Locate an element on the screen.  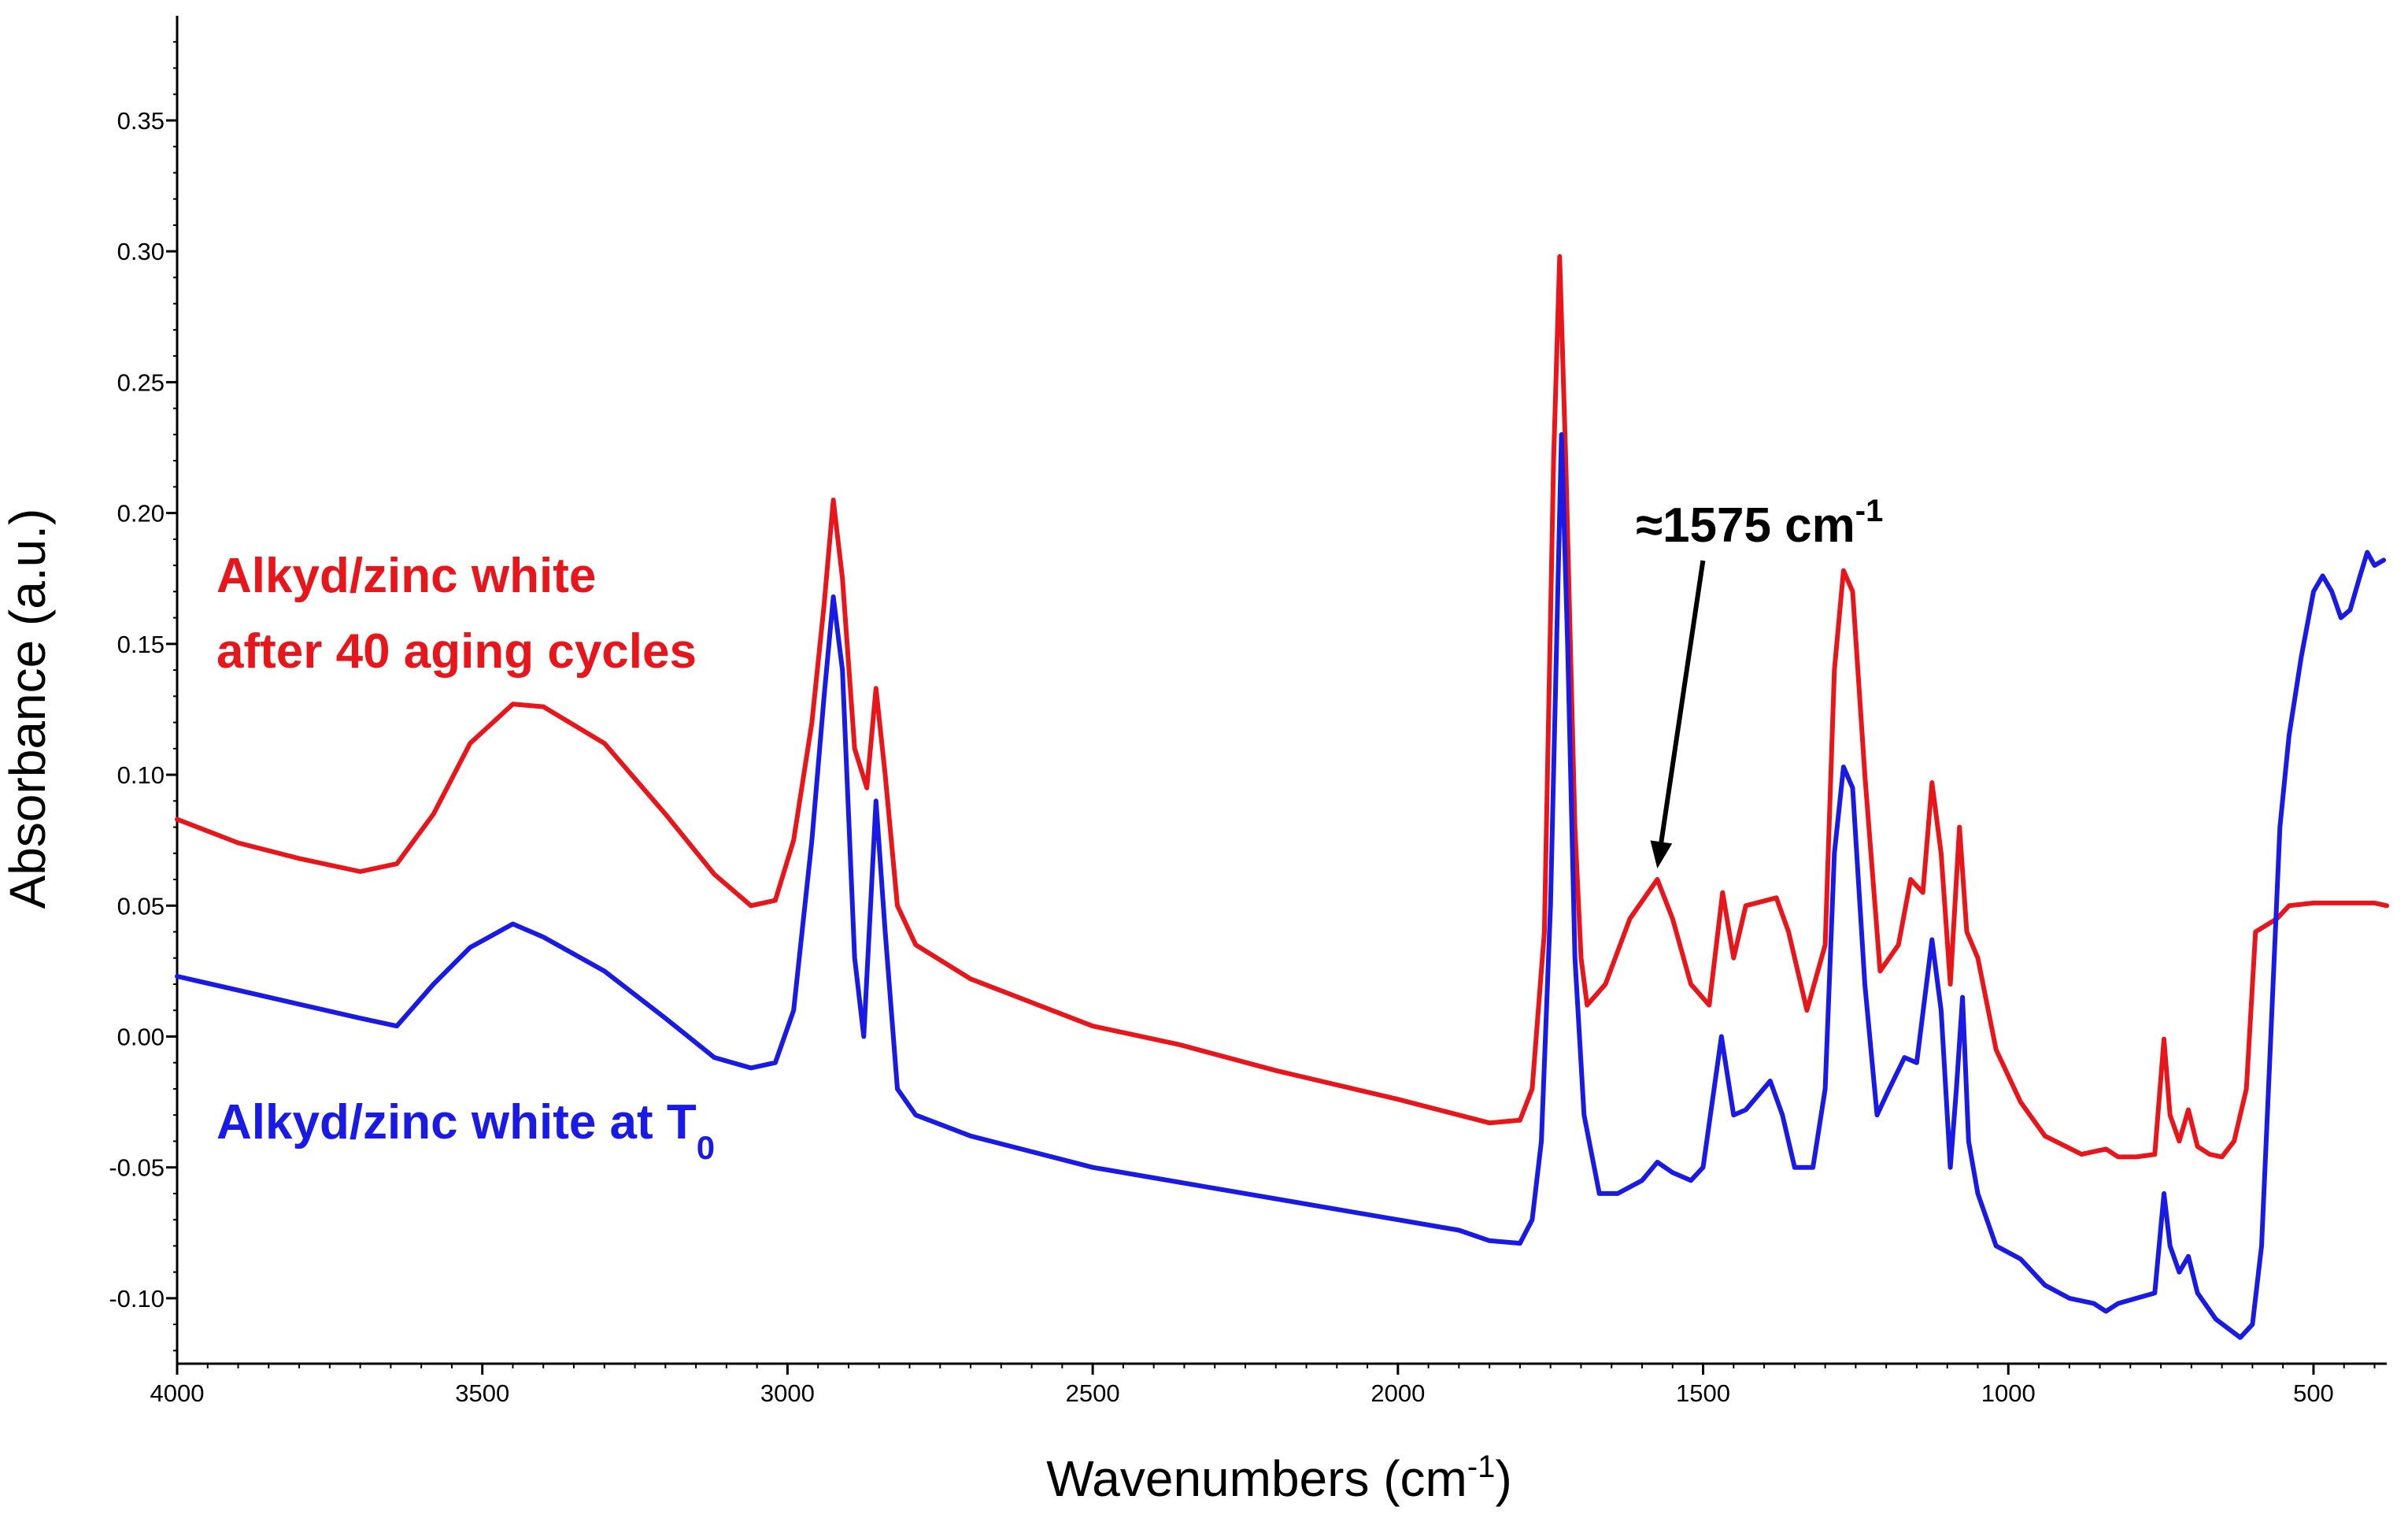
x-axis-title-end: ) is located at coordinates (1503, 1478).